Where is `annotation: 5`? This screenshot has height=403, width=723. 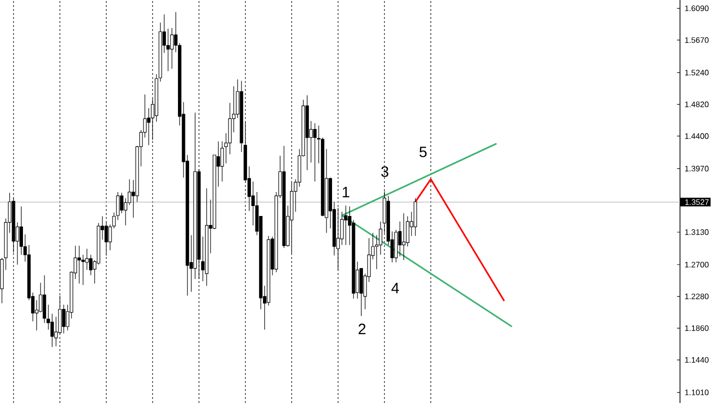 annotation: 5 is located at coordinates (423, 152).